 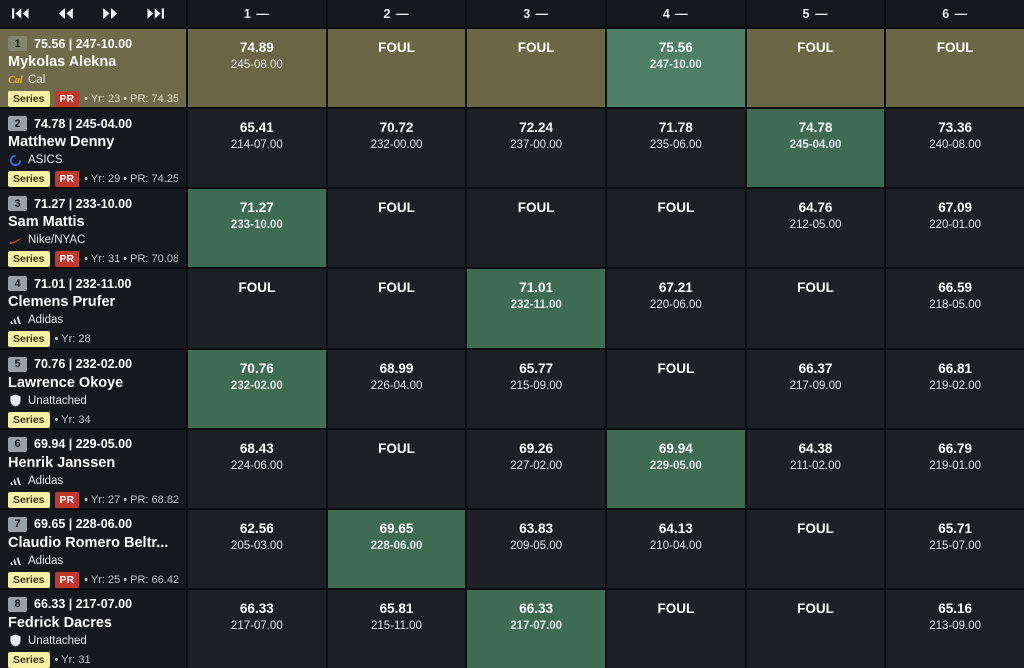 What do you see at coordinates (57, 240) in the screenshot?
I see `team-name: Nike/NYAC` at bounding box center [57, 240].